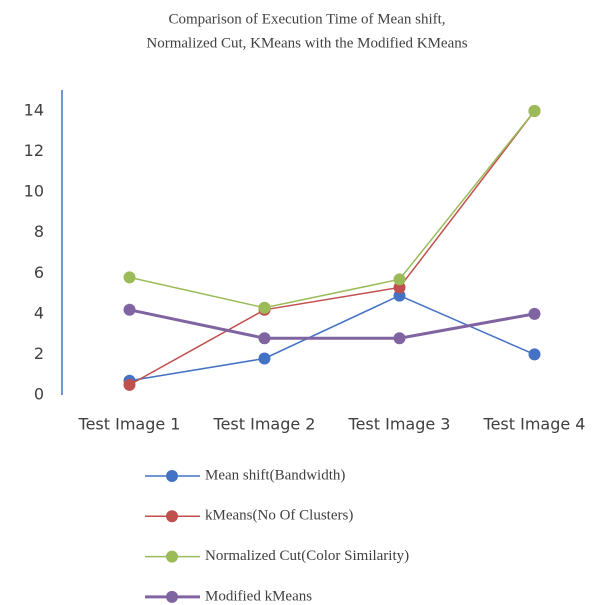 The image size is (608, 605). Describe the element at coordinates (39, 272) in the screenshot. I see `y-tick-label: 6` at that location.